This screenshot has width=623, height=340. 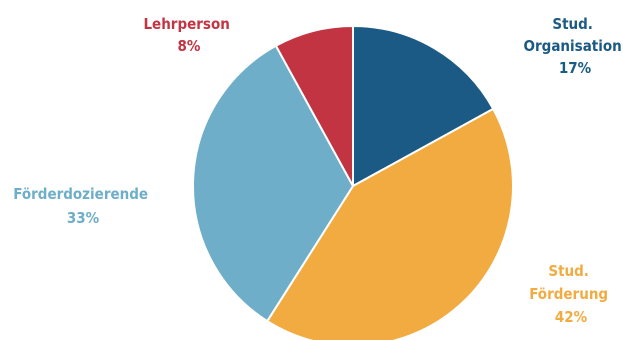 I want to click on slice-label-lehrperson: Lehrperson 8%, so click(x=188, y=35).